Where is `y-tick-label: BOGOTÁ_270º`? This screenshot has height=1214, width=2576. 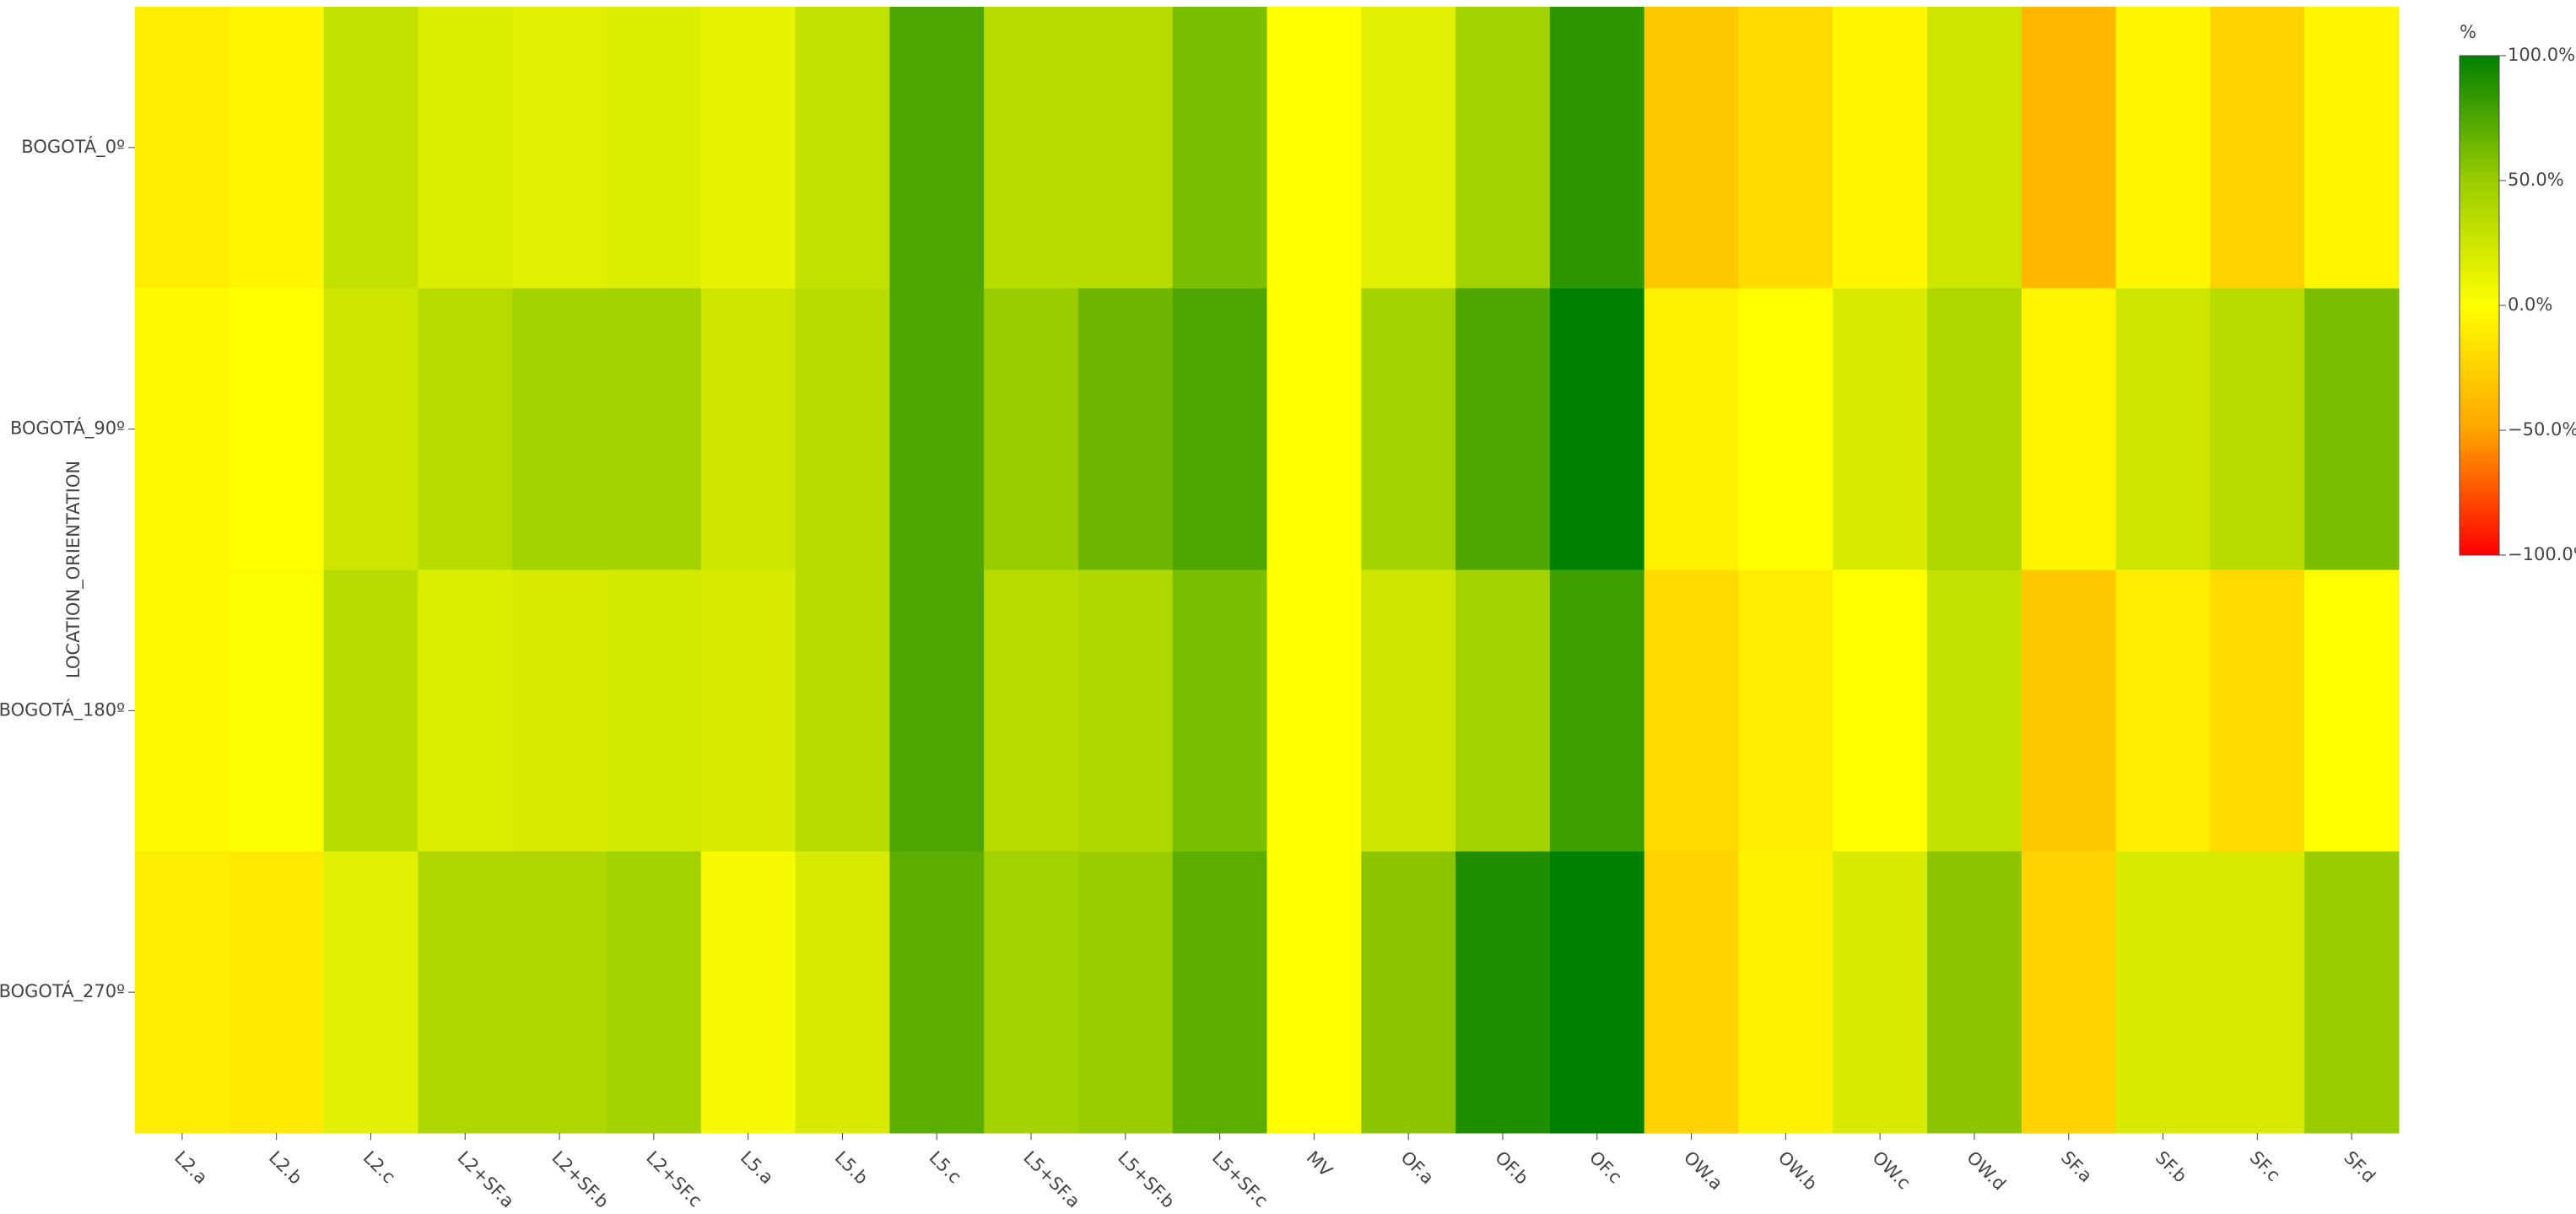
y-tick-label: BOGOTÁ_270º is located at coordinates (63, 991).